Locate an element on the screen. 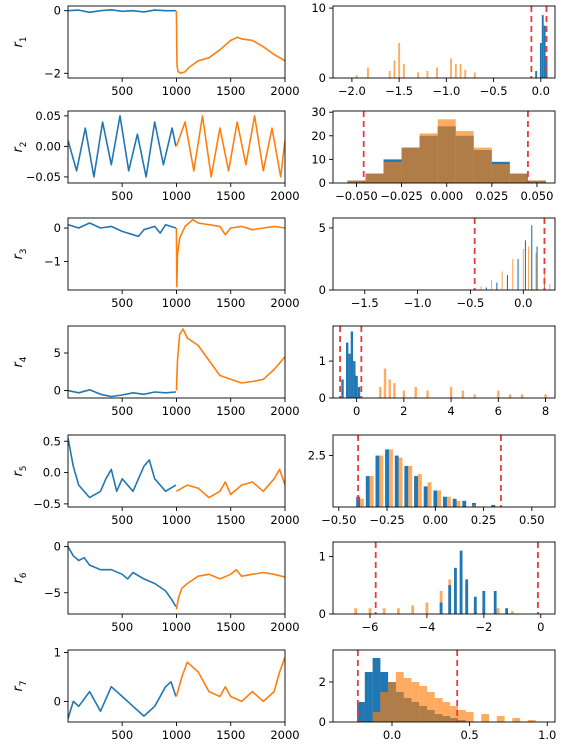 The image size is (567, 746). y-tick-label: 0.00 is located at coordinates (48, 146).